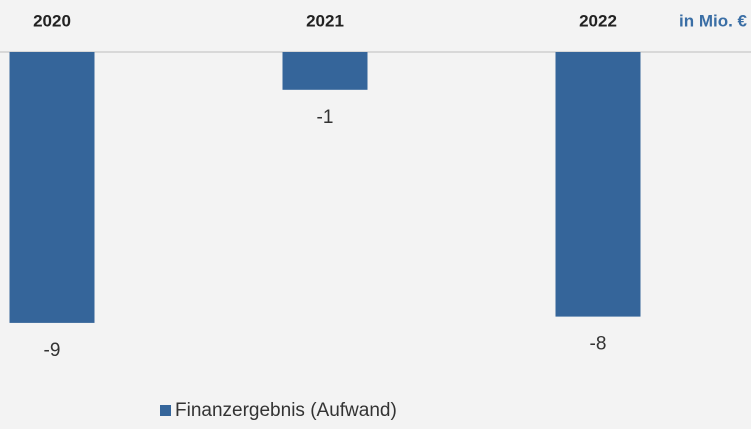  I want to click on data-label: -8, so click(598, 344).